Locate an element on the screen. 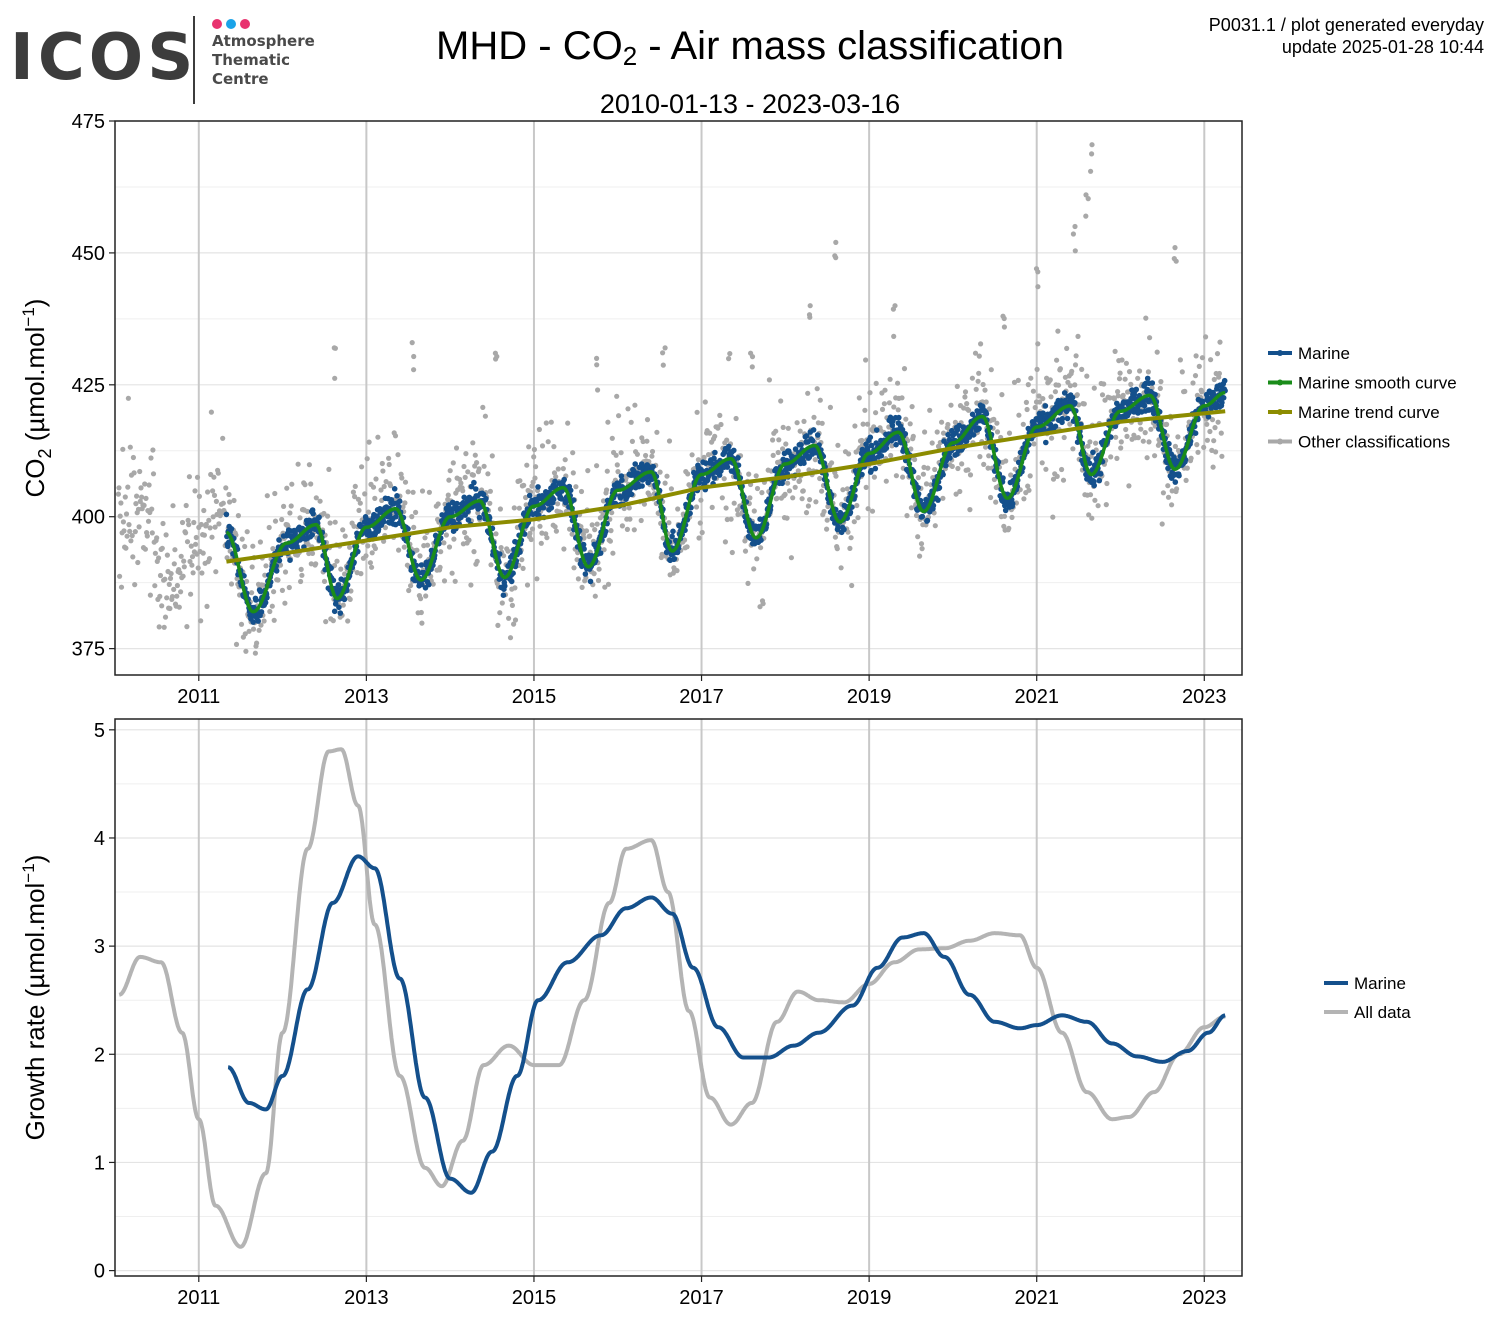 This screenshot has width=1500, height=1320. logo-line-1: Atmosphere is located at coordinates (263, 41).